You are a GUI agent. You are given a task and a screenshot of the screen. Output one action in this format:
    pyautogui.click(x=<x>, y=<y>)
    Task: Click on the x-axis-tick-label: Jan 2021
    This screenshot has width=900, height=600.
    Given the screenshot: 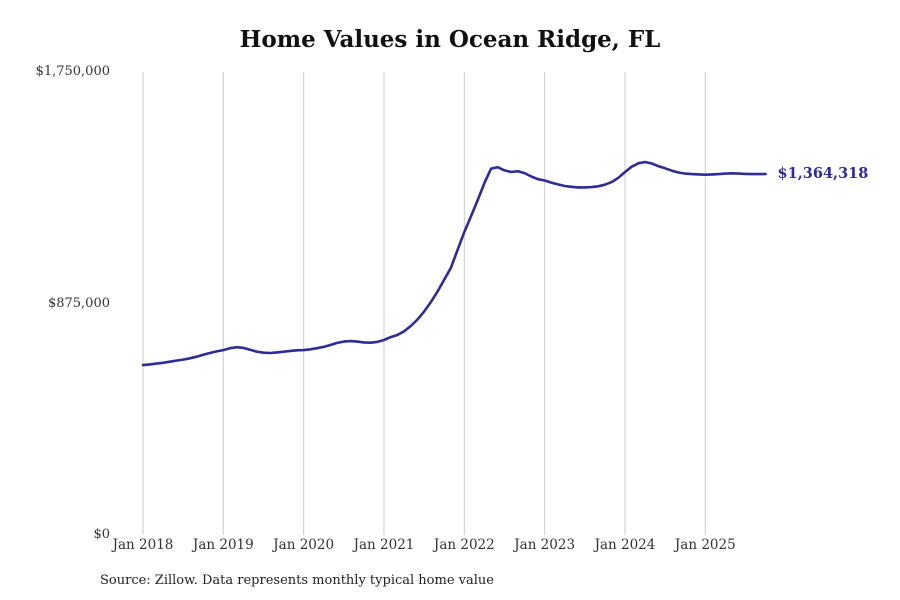 What is the action you would take?
    pyautogui.click(x=384, y=545)
    